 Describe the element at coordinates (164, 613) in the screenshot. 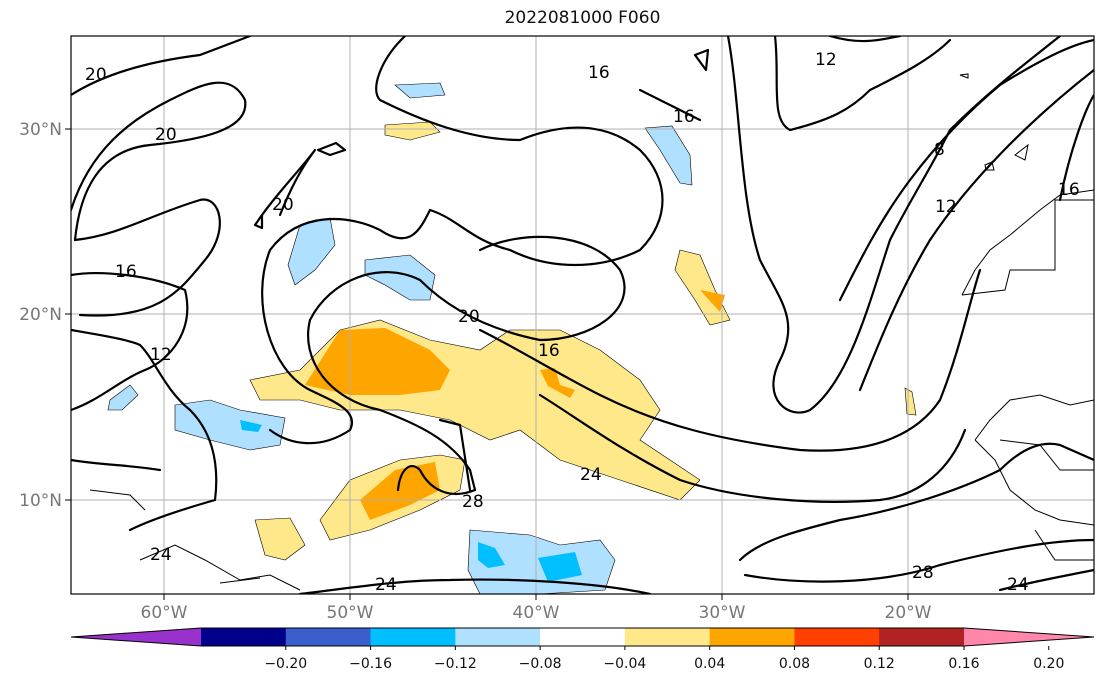

I see `lon-label: 60°W` at that location.